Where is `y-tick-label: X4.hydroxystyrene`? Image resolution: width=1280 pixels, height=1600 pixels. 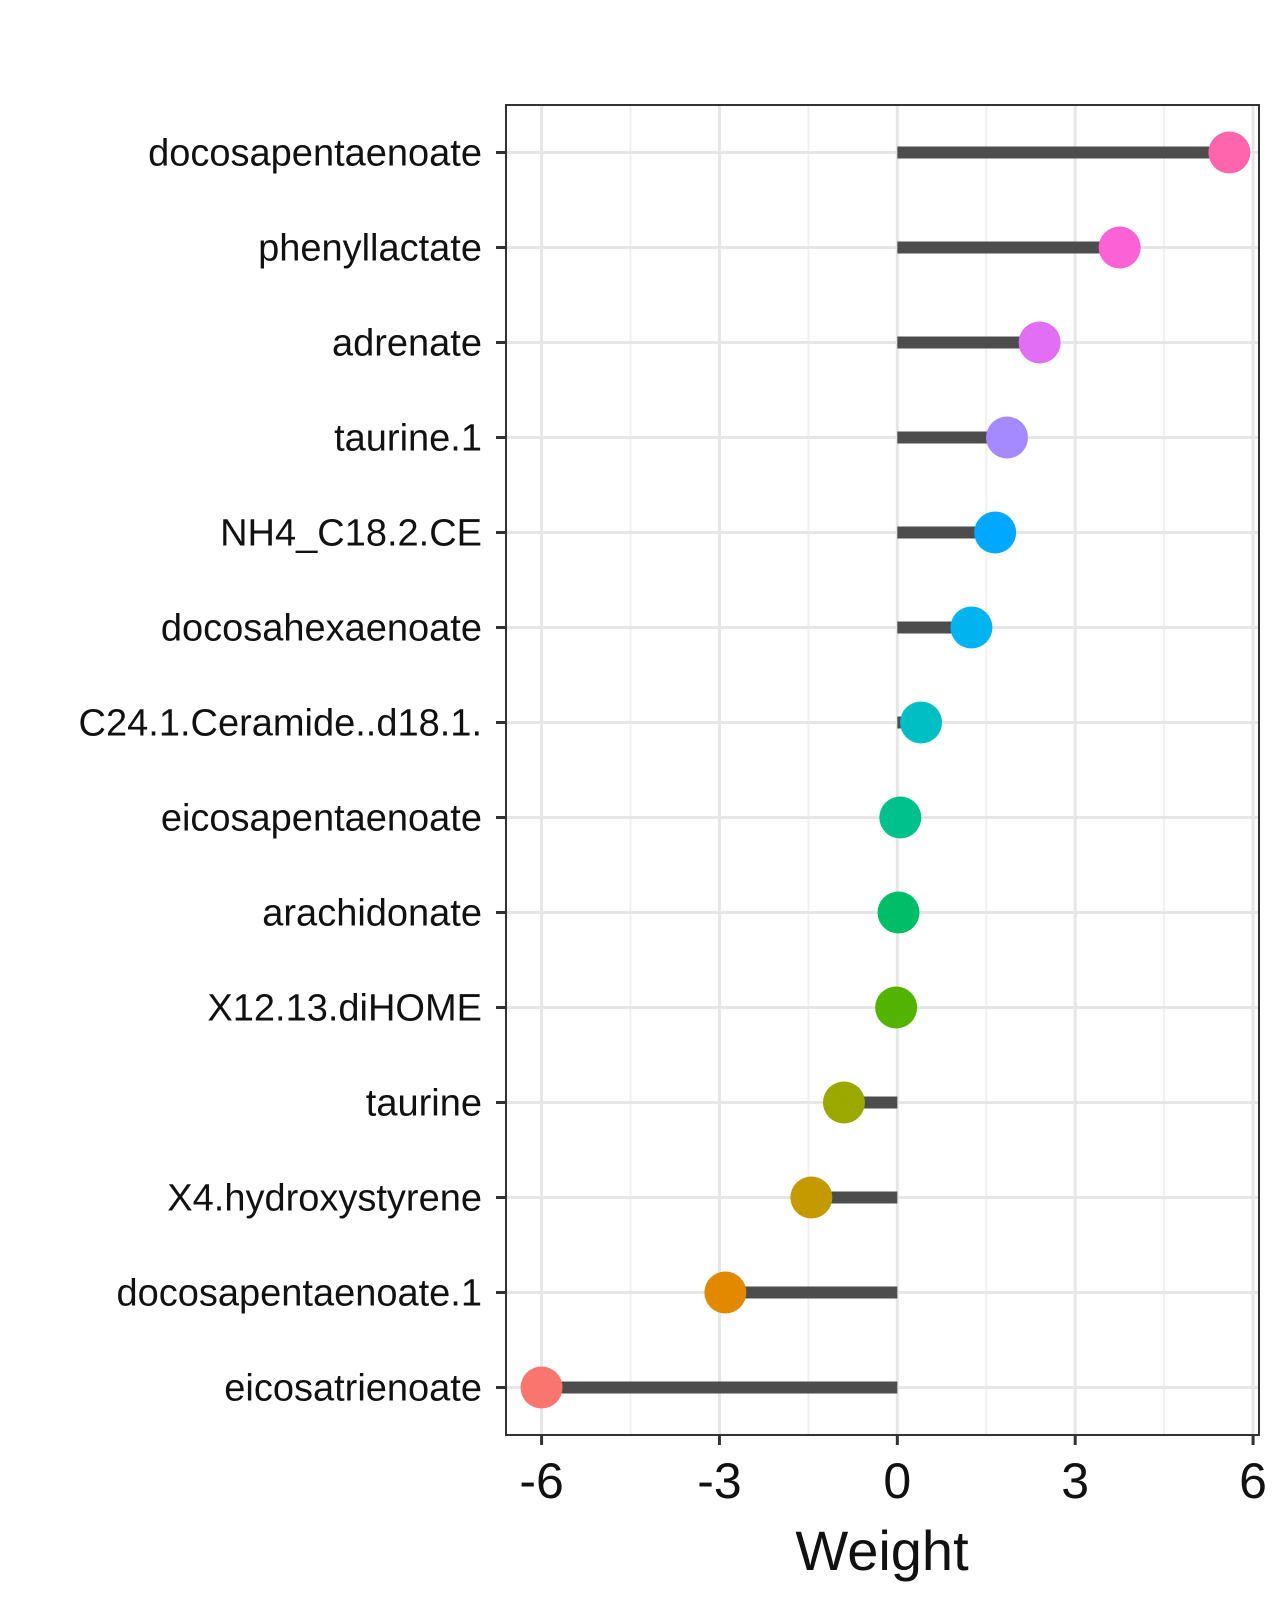 y-tick-label: X4.hydroxystyrene is located at coordinates (324, 1199).